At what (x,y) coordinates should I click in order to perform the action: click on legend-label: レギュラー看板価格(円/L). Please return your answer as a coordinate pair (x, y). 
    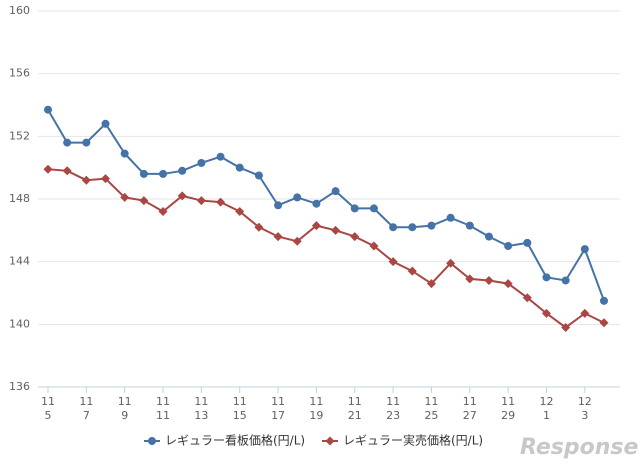
    Looking at the image, I should click on (235, 440).